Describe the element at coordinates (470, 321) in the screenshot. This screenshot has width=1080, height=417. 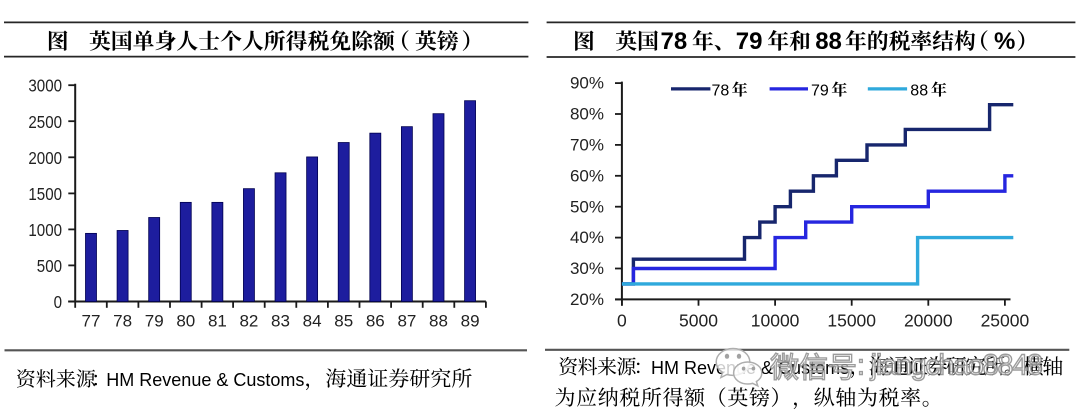
I see `svg-text: 89` at that location.